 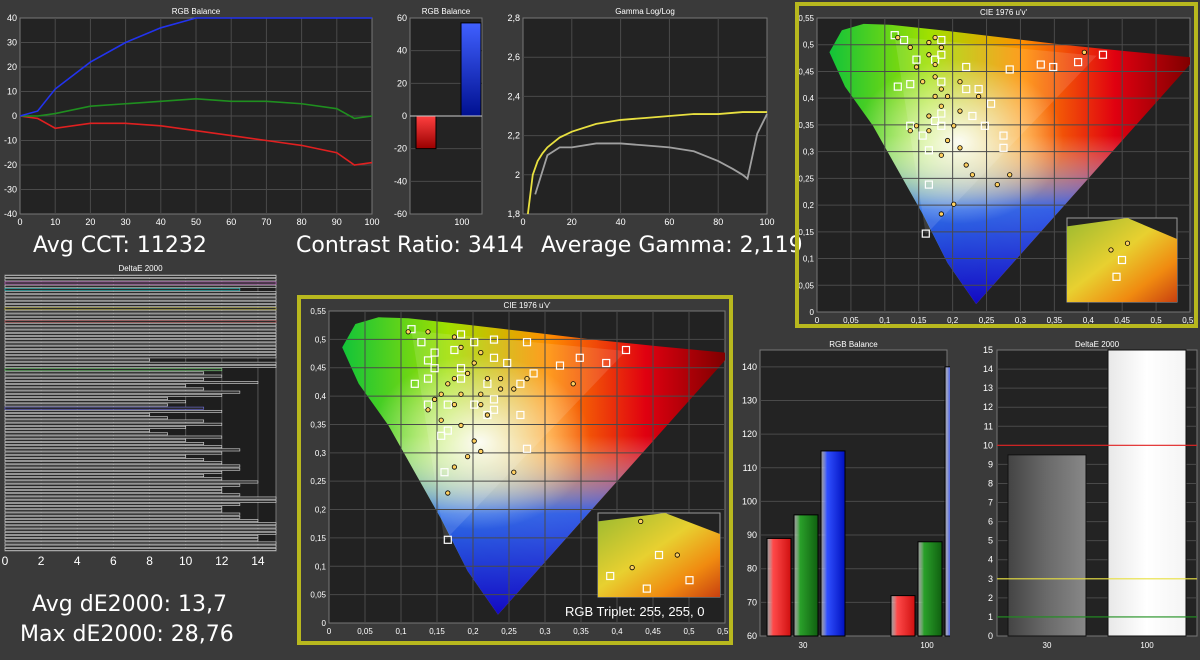 What do you see at coordinates (14, 116) in the screenshot?
I see `y-tick-label: 0` at bounding box center [14, 116].